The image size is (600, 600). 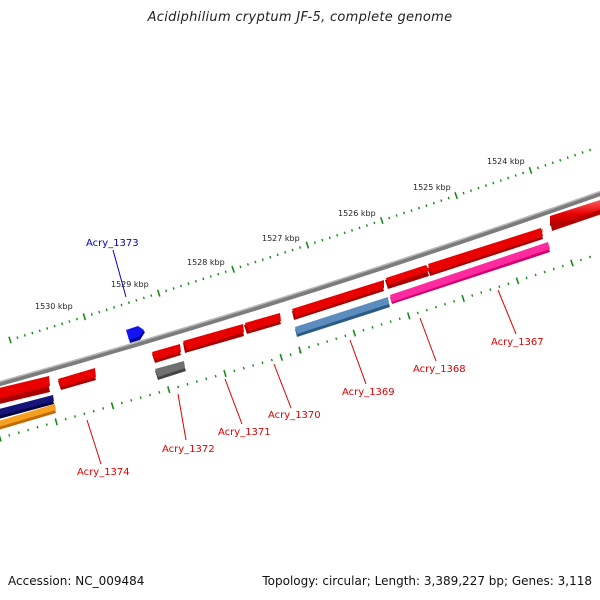 I want to click on gray-feature, so click(x=170, y=370).